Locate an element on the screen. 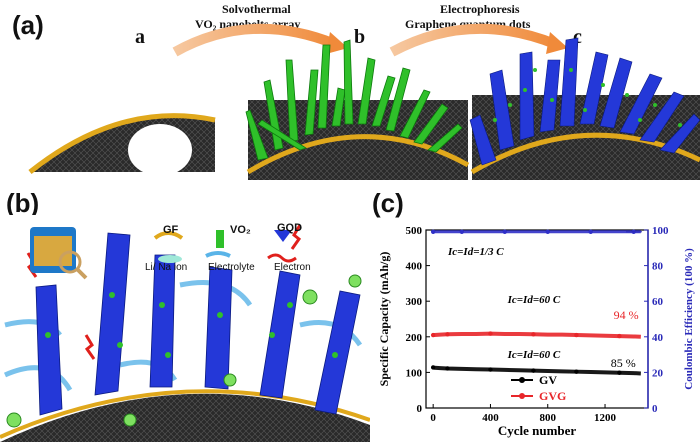  gqd-coated-array is located at coordinates (584, 108).